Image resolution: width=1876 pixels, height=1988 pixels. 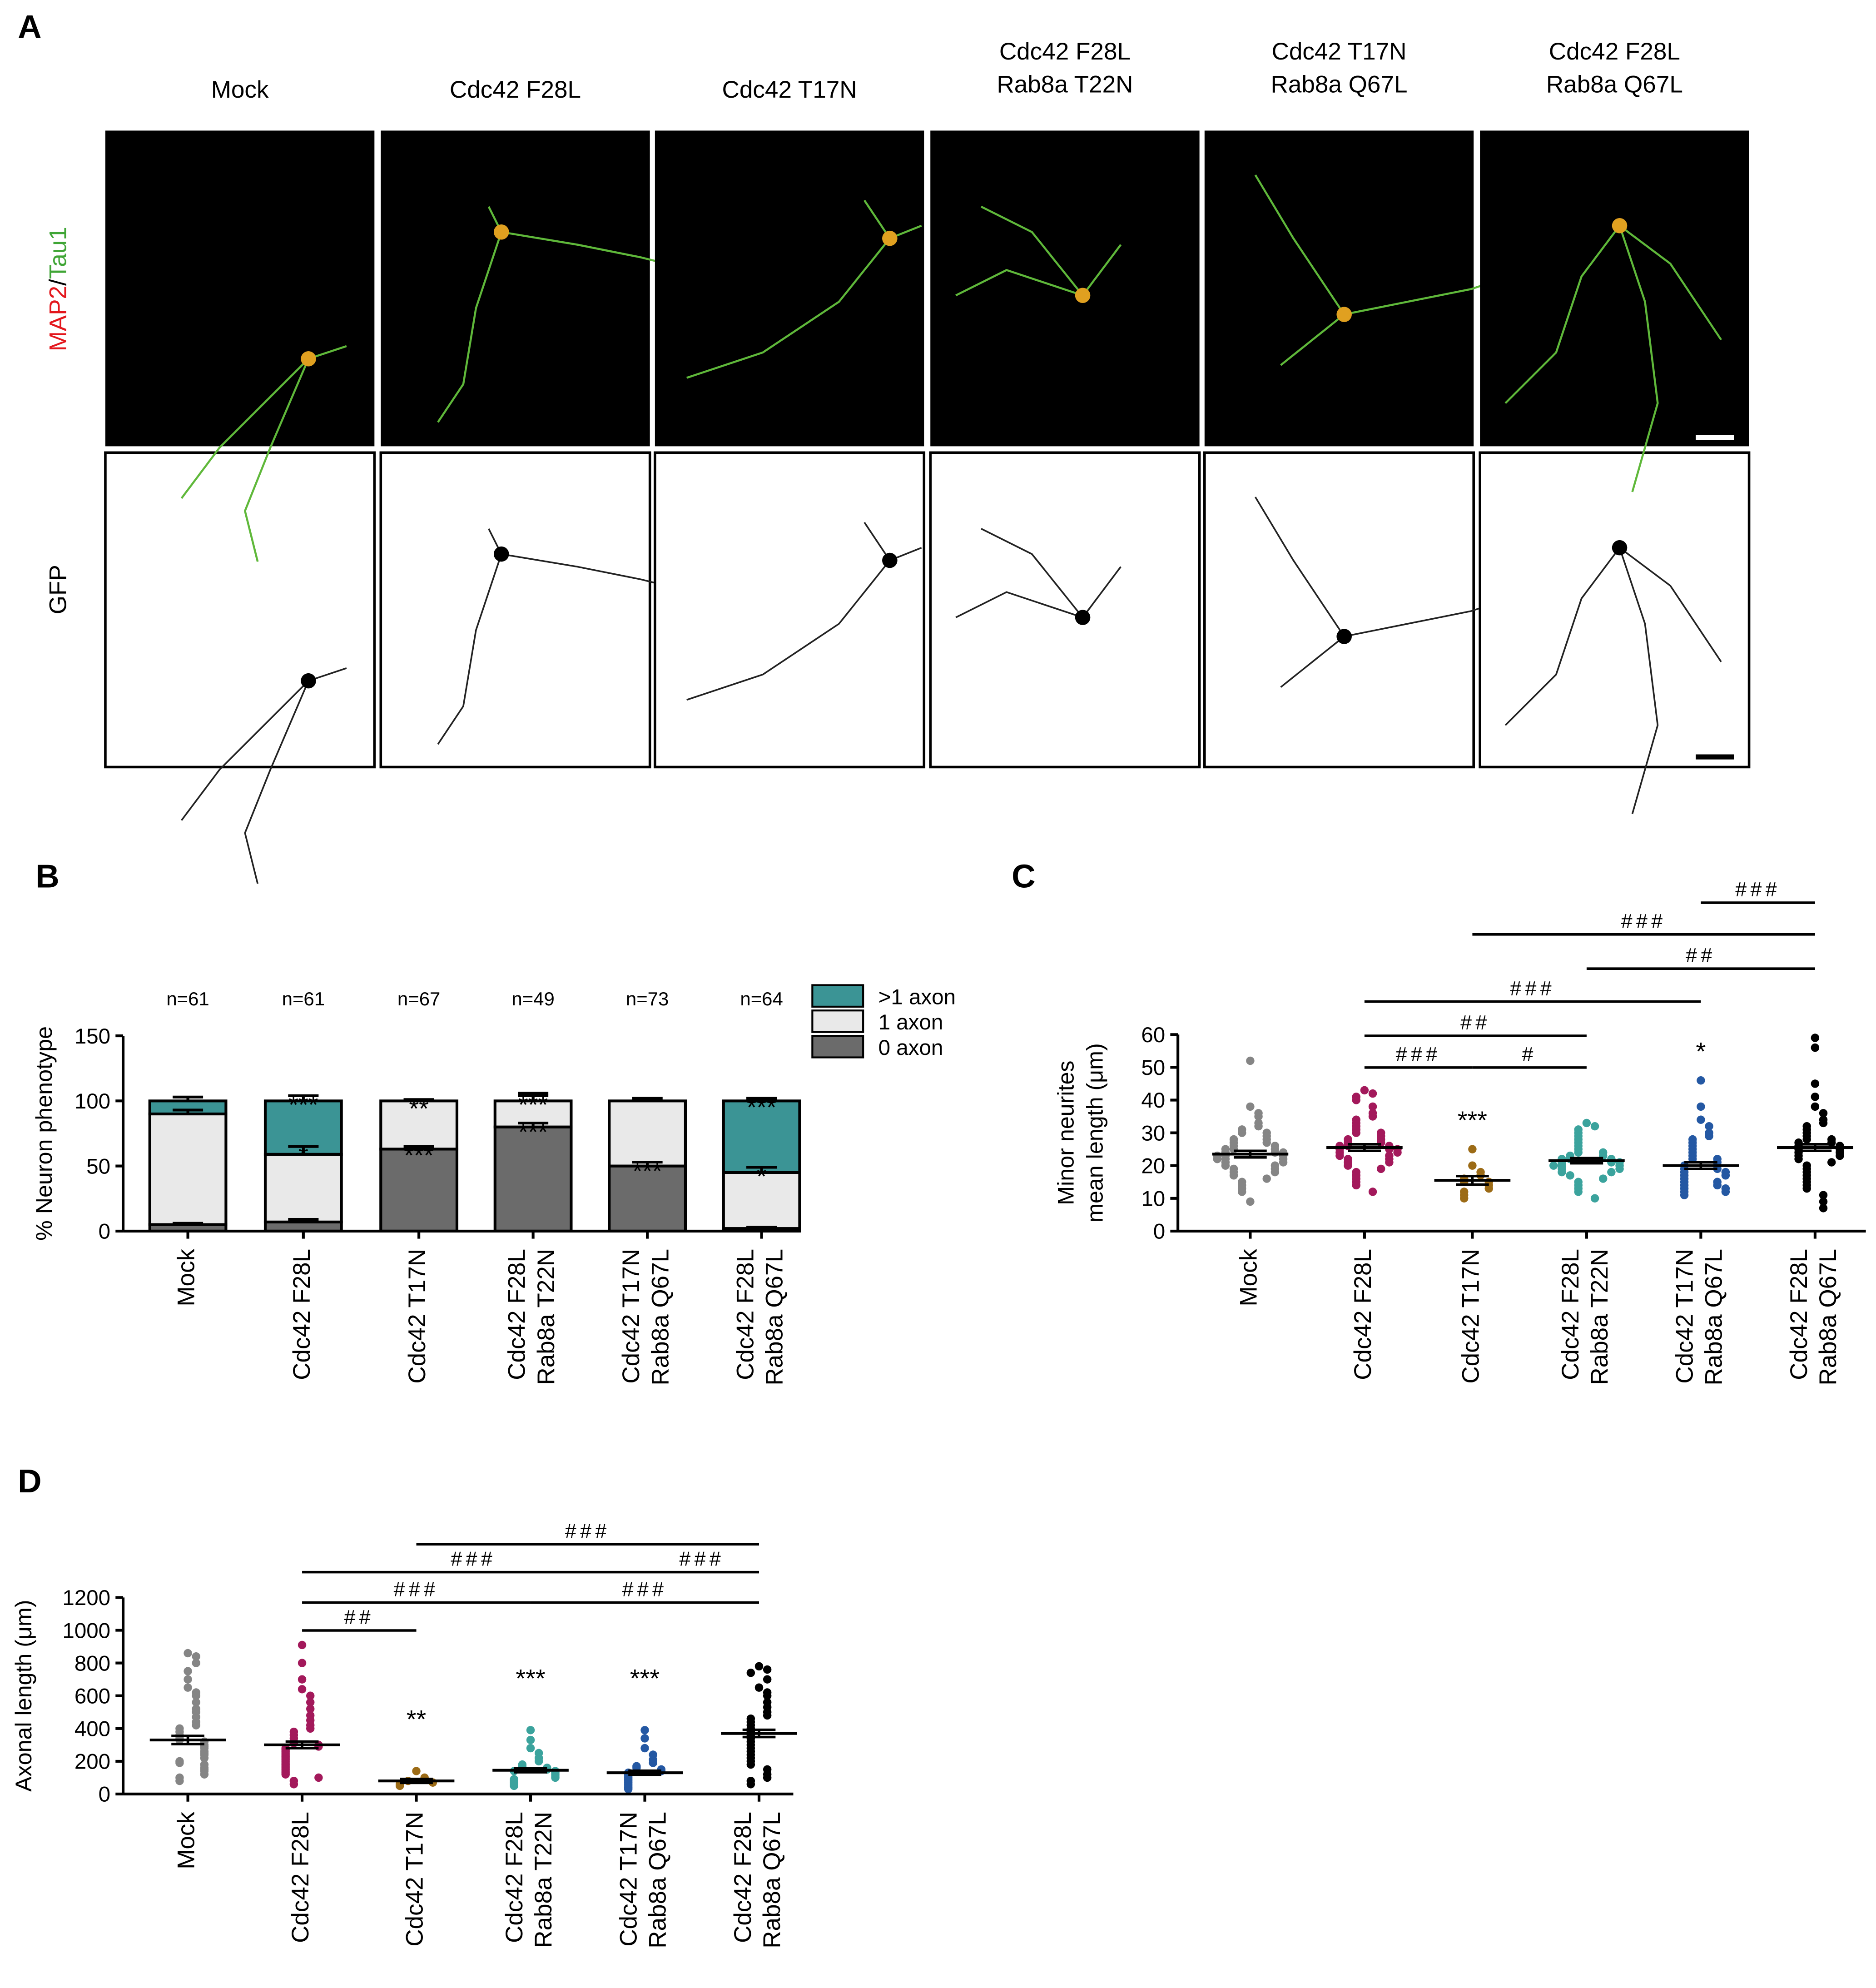 What do you see at coordinates (300, 1878) in the screenshot?
I see `x-tick-label: Cdc42 F28L` at bounding box center [300, 1878].